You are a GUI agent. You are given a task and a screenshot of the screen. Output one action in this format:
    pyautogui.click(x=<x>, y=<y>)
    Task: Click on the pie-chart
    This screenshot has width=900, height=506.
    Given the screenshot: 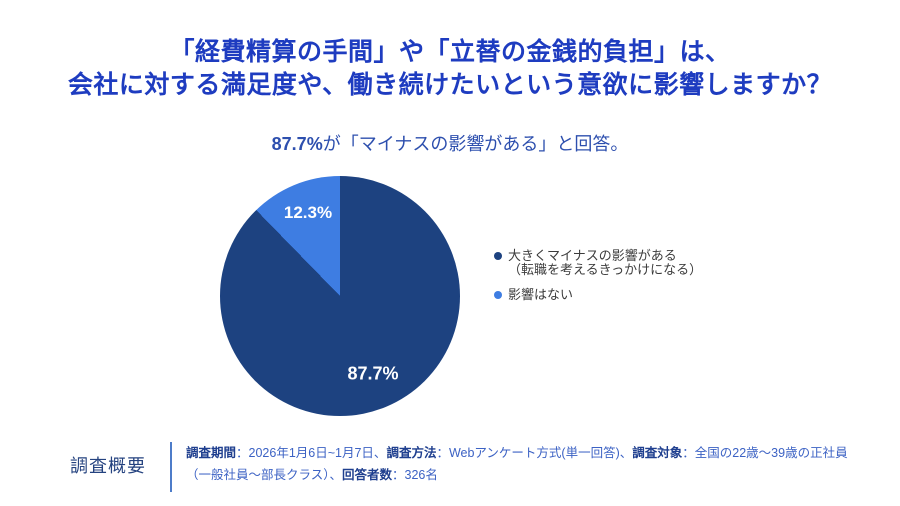 What is the action you would take?
    pyautogui.click(x=340, y=296)
    